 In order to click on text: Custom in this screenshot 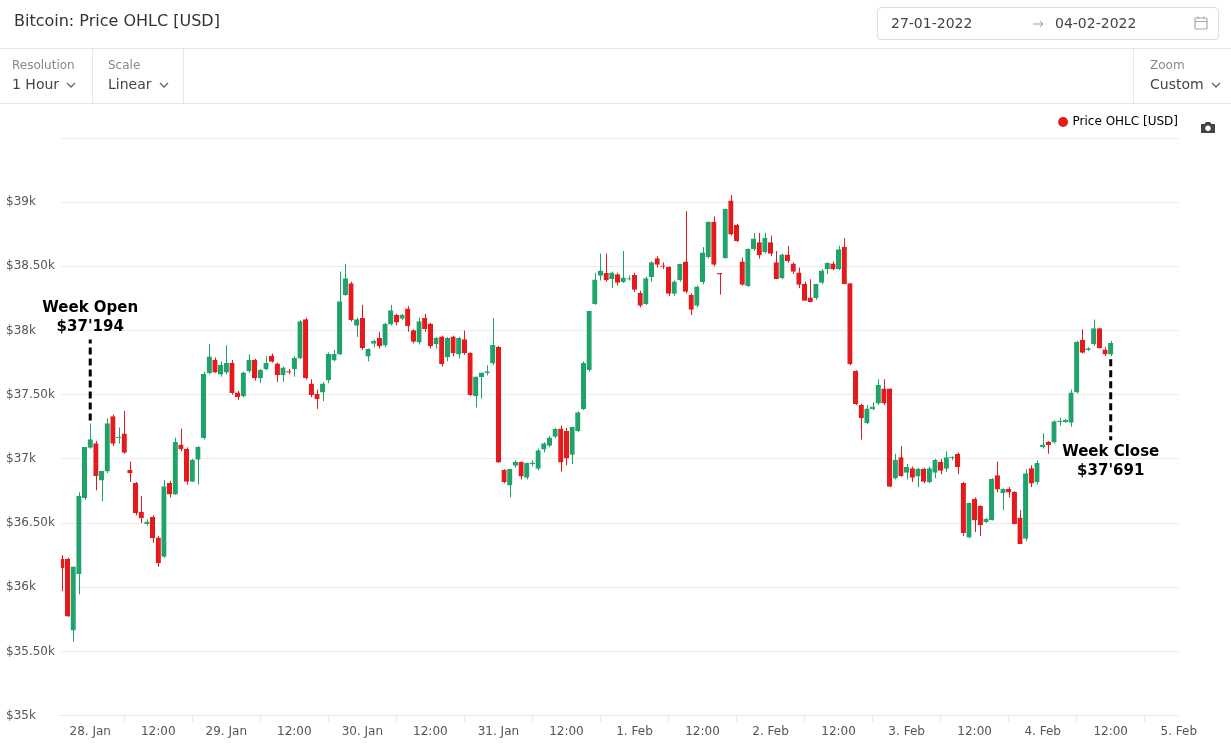, I will do `click(1177, 84)`.